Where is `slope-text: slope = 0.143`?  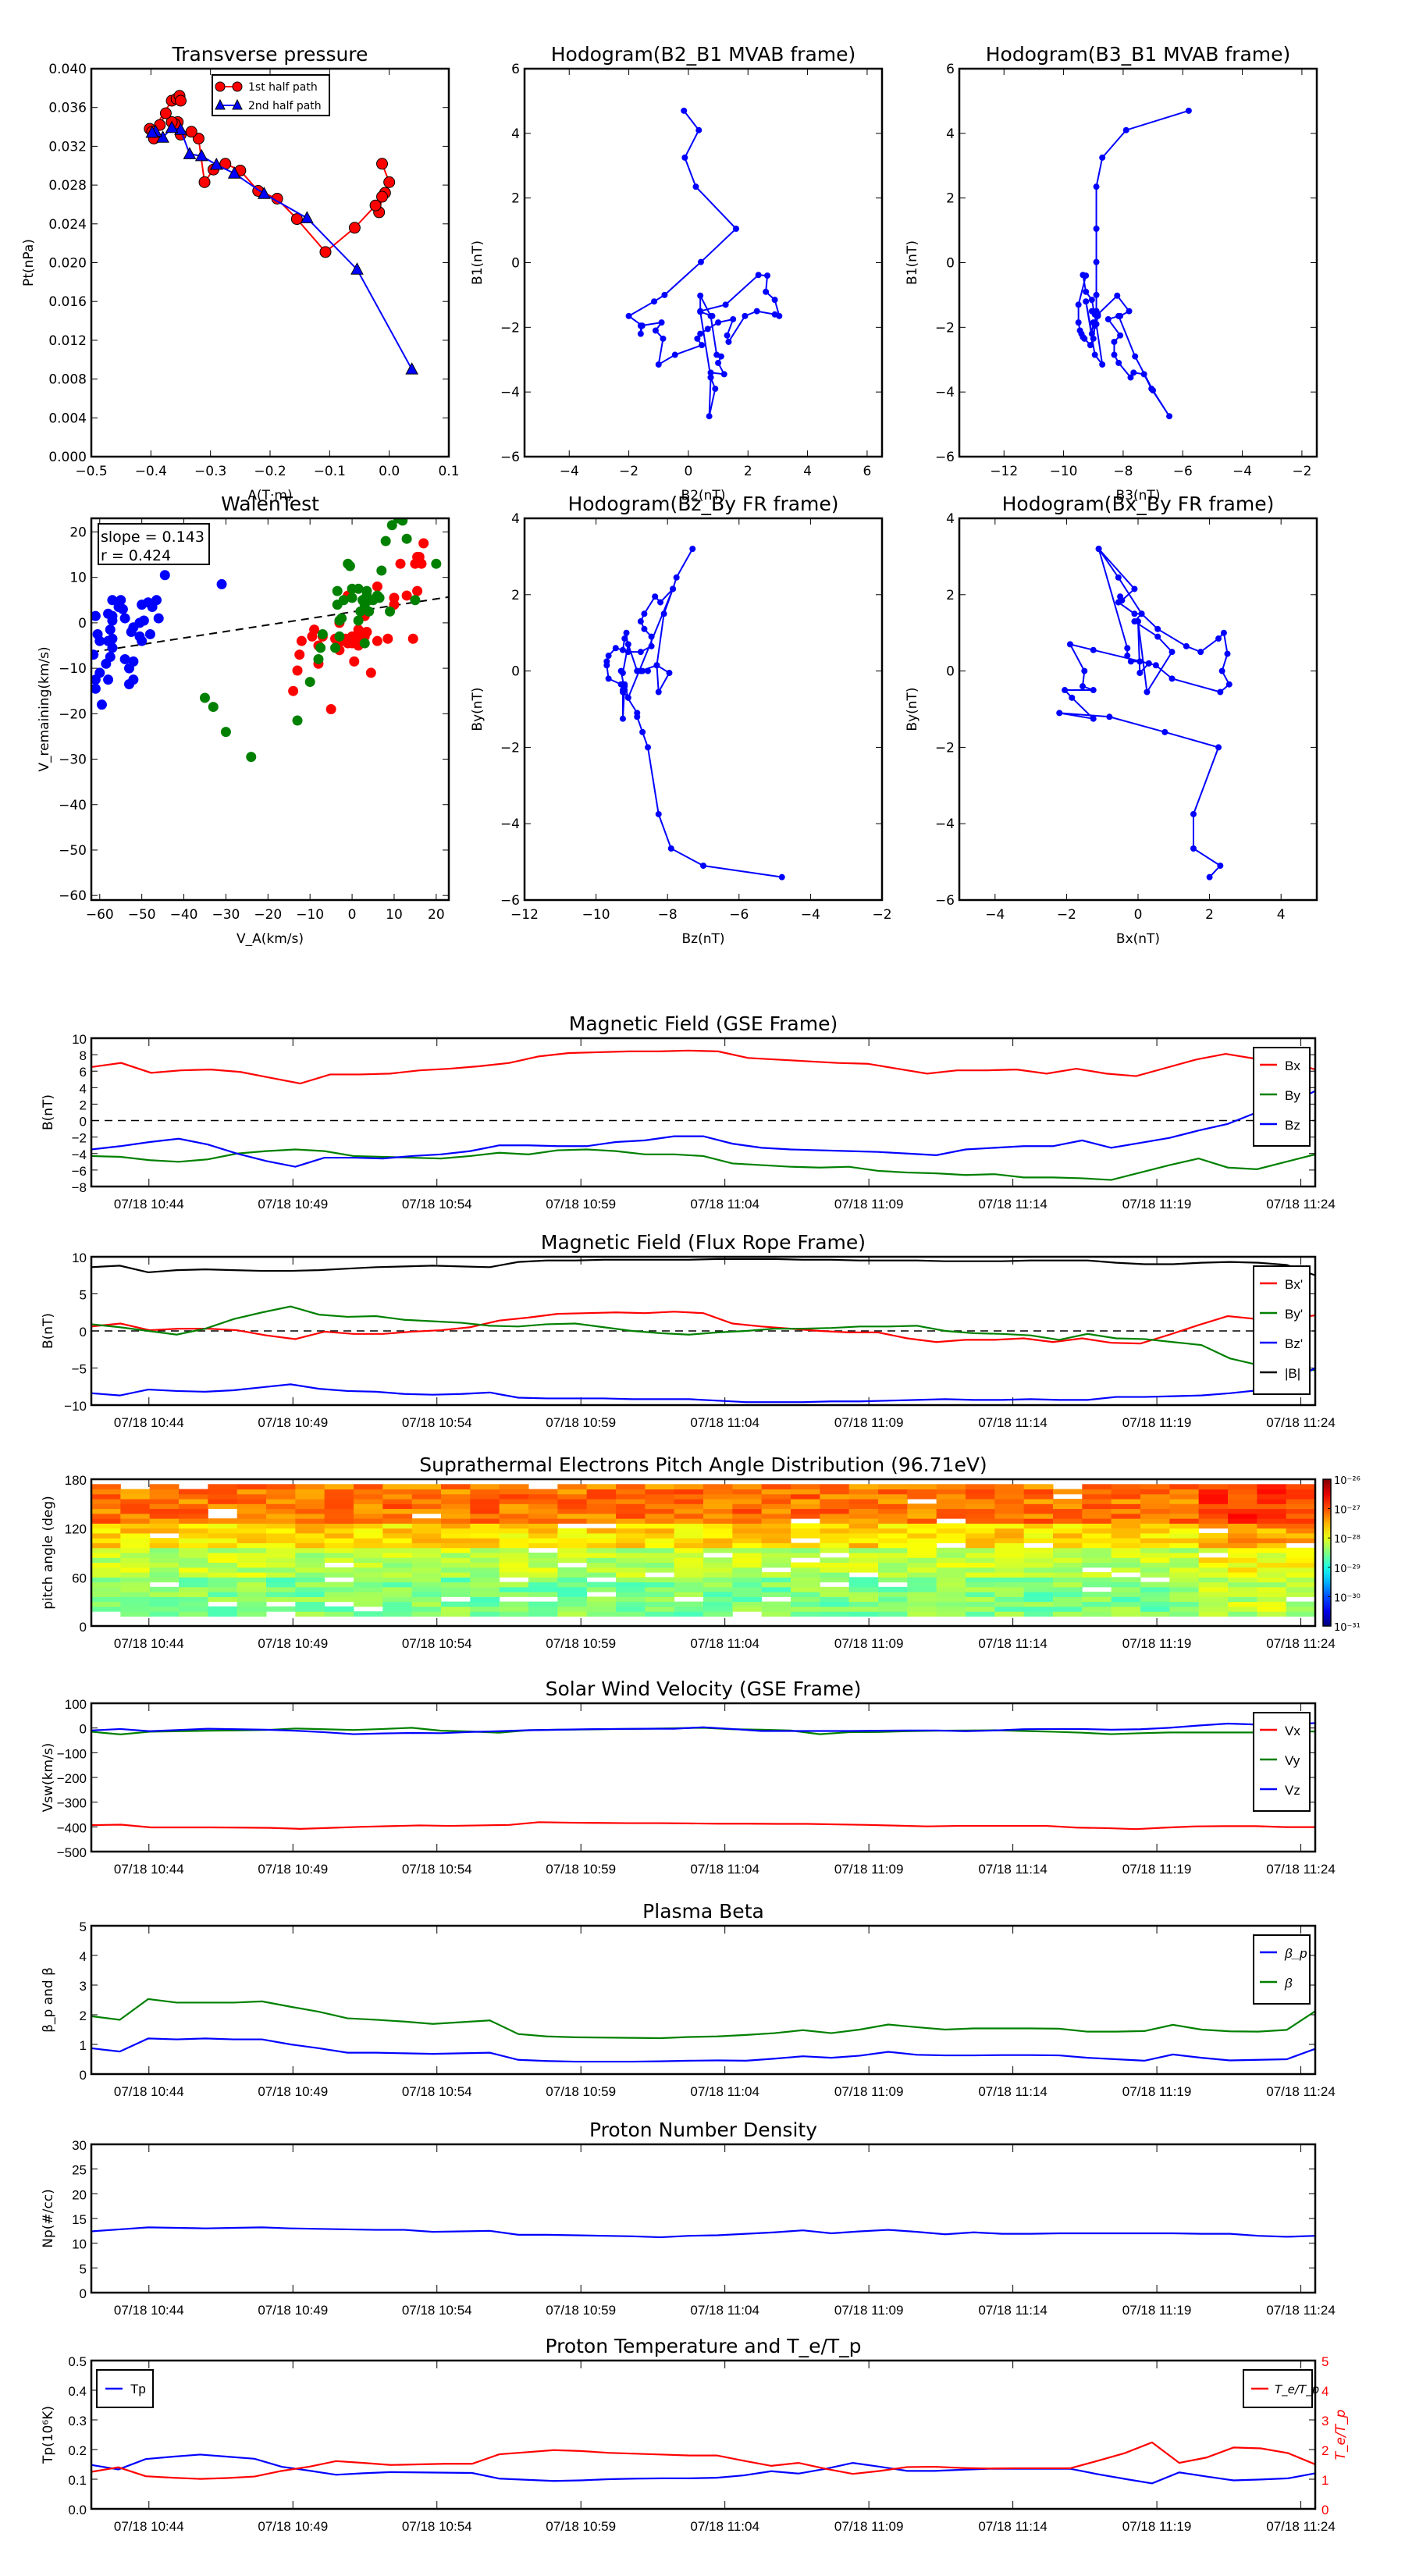 slope-text: slope = 0.143 is located at coordinates (153, 537).